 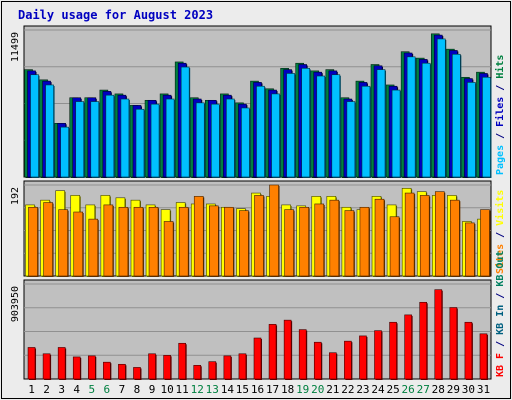 I want to click on day-label: 25, so click(x=392, y=389).